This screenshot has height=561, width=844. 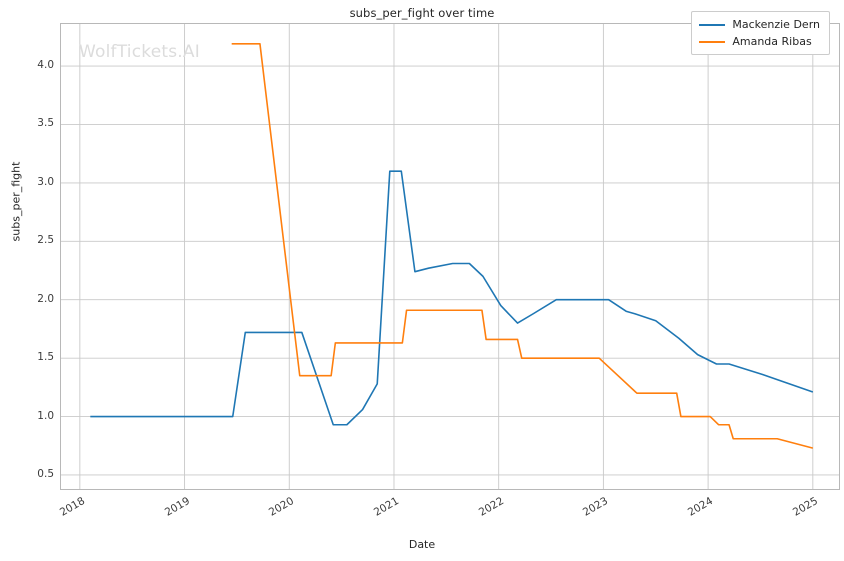 I want to click on y-tick-1.0: 1.0, so click(x=45, y=415).